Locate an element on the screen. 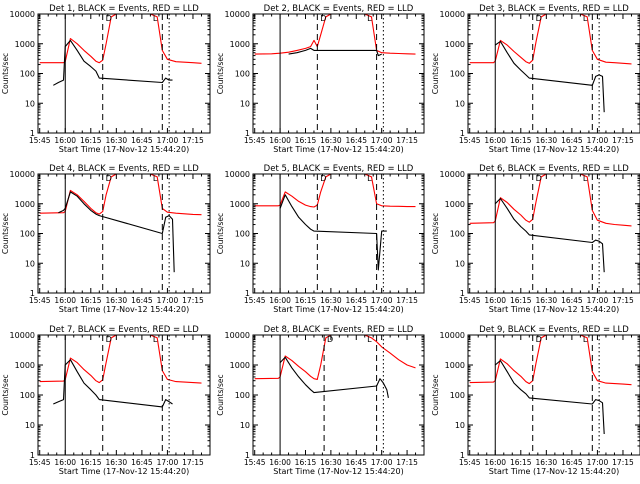 The image size is (640, 484). panel-title: Det 7, BLACK = Events, RED = LLD is located at coordinates (124, 330).